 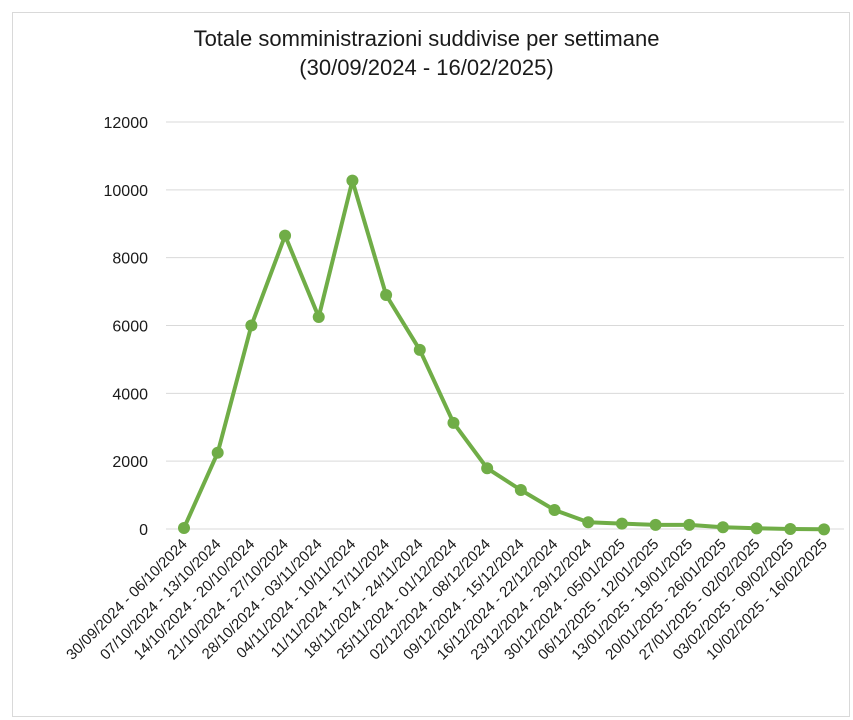 What do you see at coordinates (130, 462) in the screenshot?
I see `y-tick-label: 2000` at bounding box center [130, 462].